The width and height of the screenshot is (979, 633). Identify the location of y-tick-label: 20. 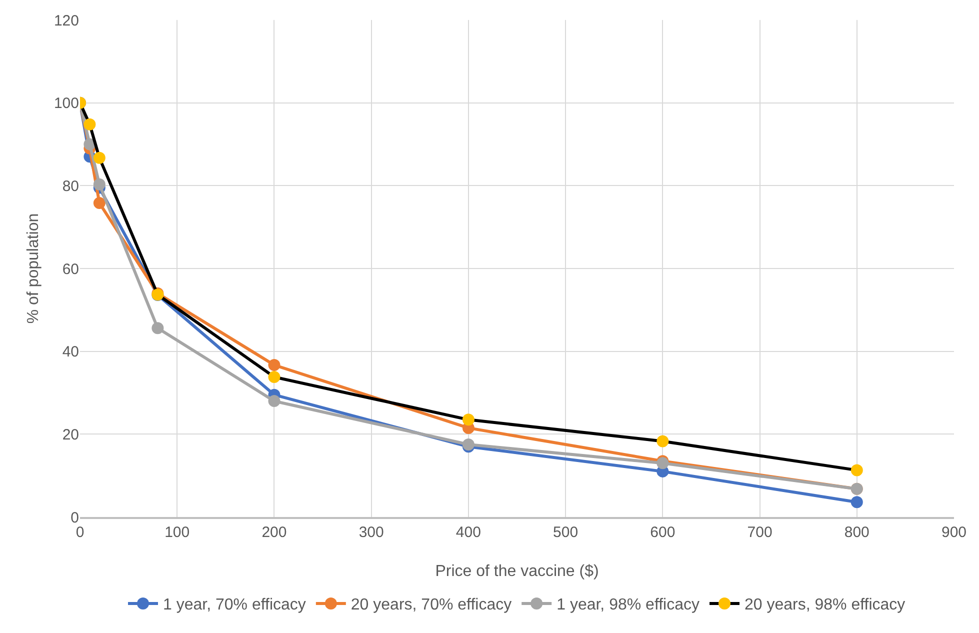
(70, 435).